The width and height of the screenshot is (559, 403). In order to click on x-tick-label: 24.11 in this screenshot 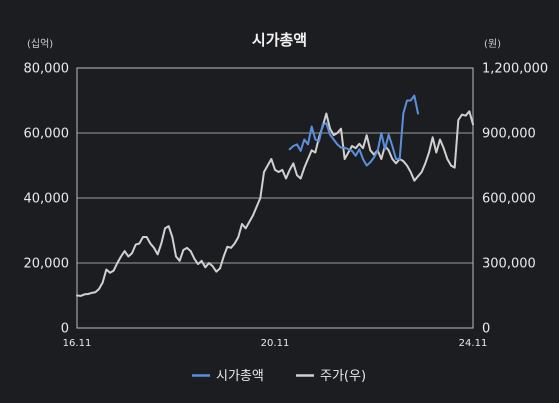, I will do `click(473, 343)`.